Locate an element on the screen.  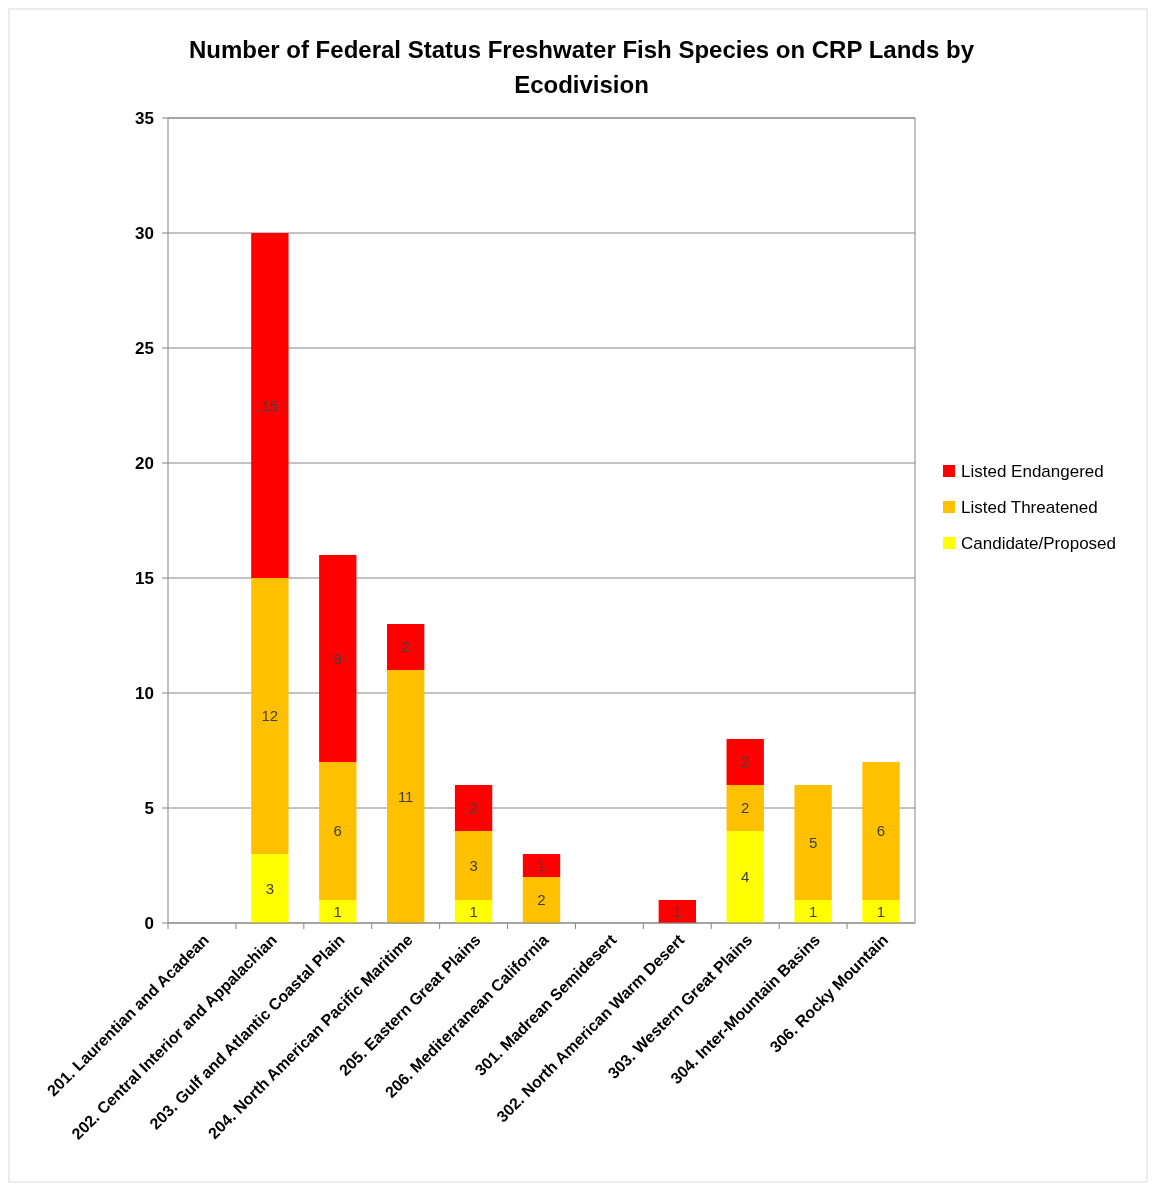
data-label: 15 is located at coordinates (270, 405).